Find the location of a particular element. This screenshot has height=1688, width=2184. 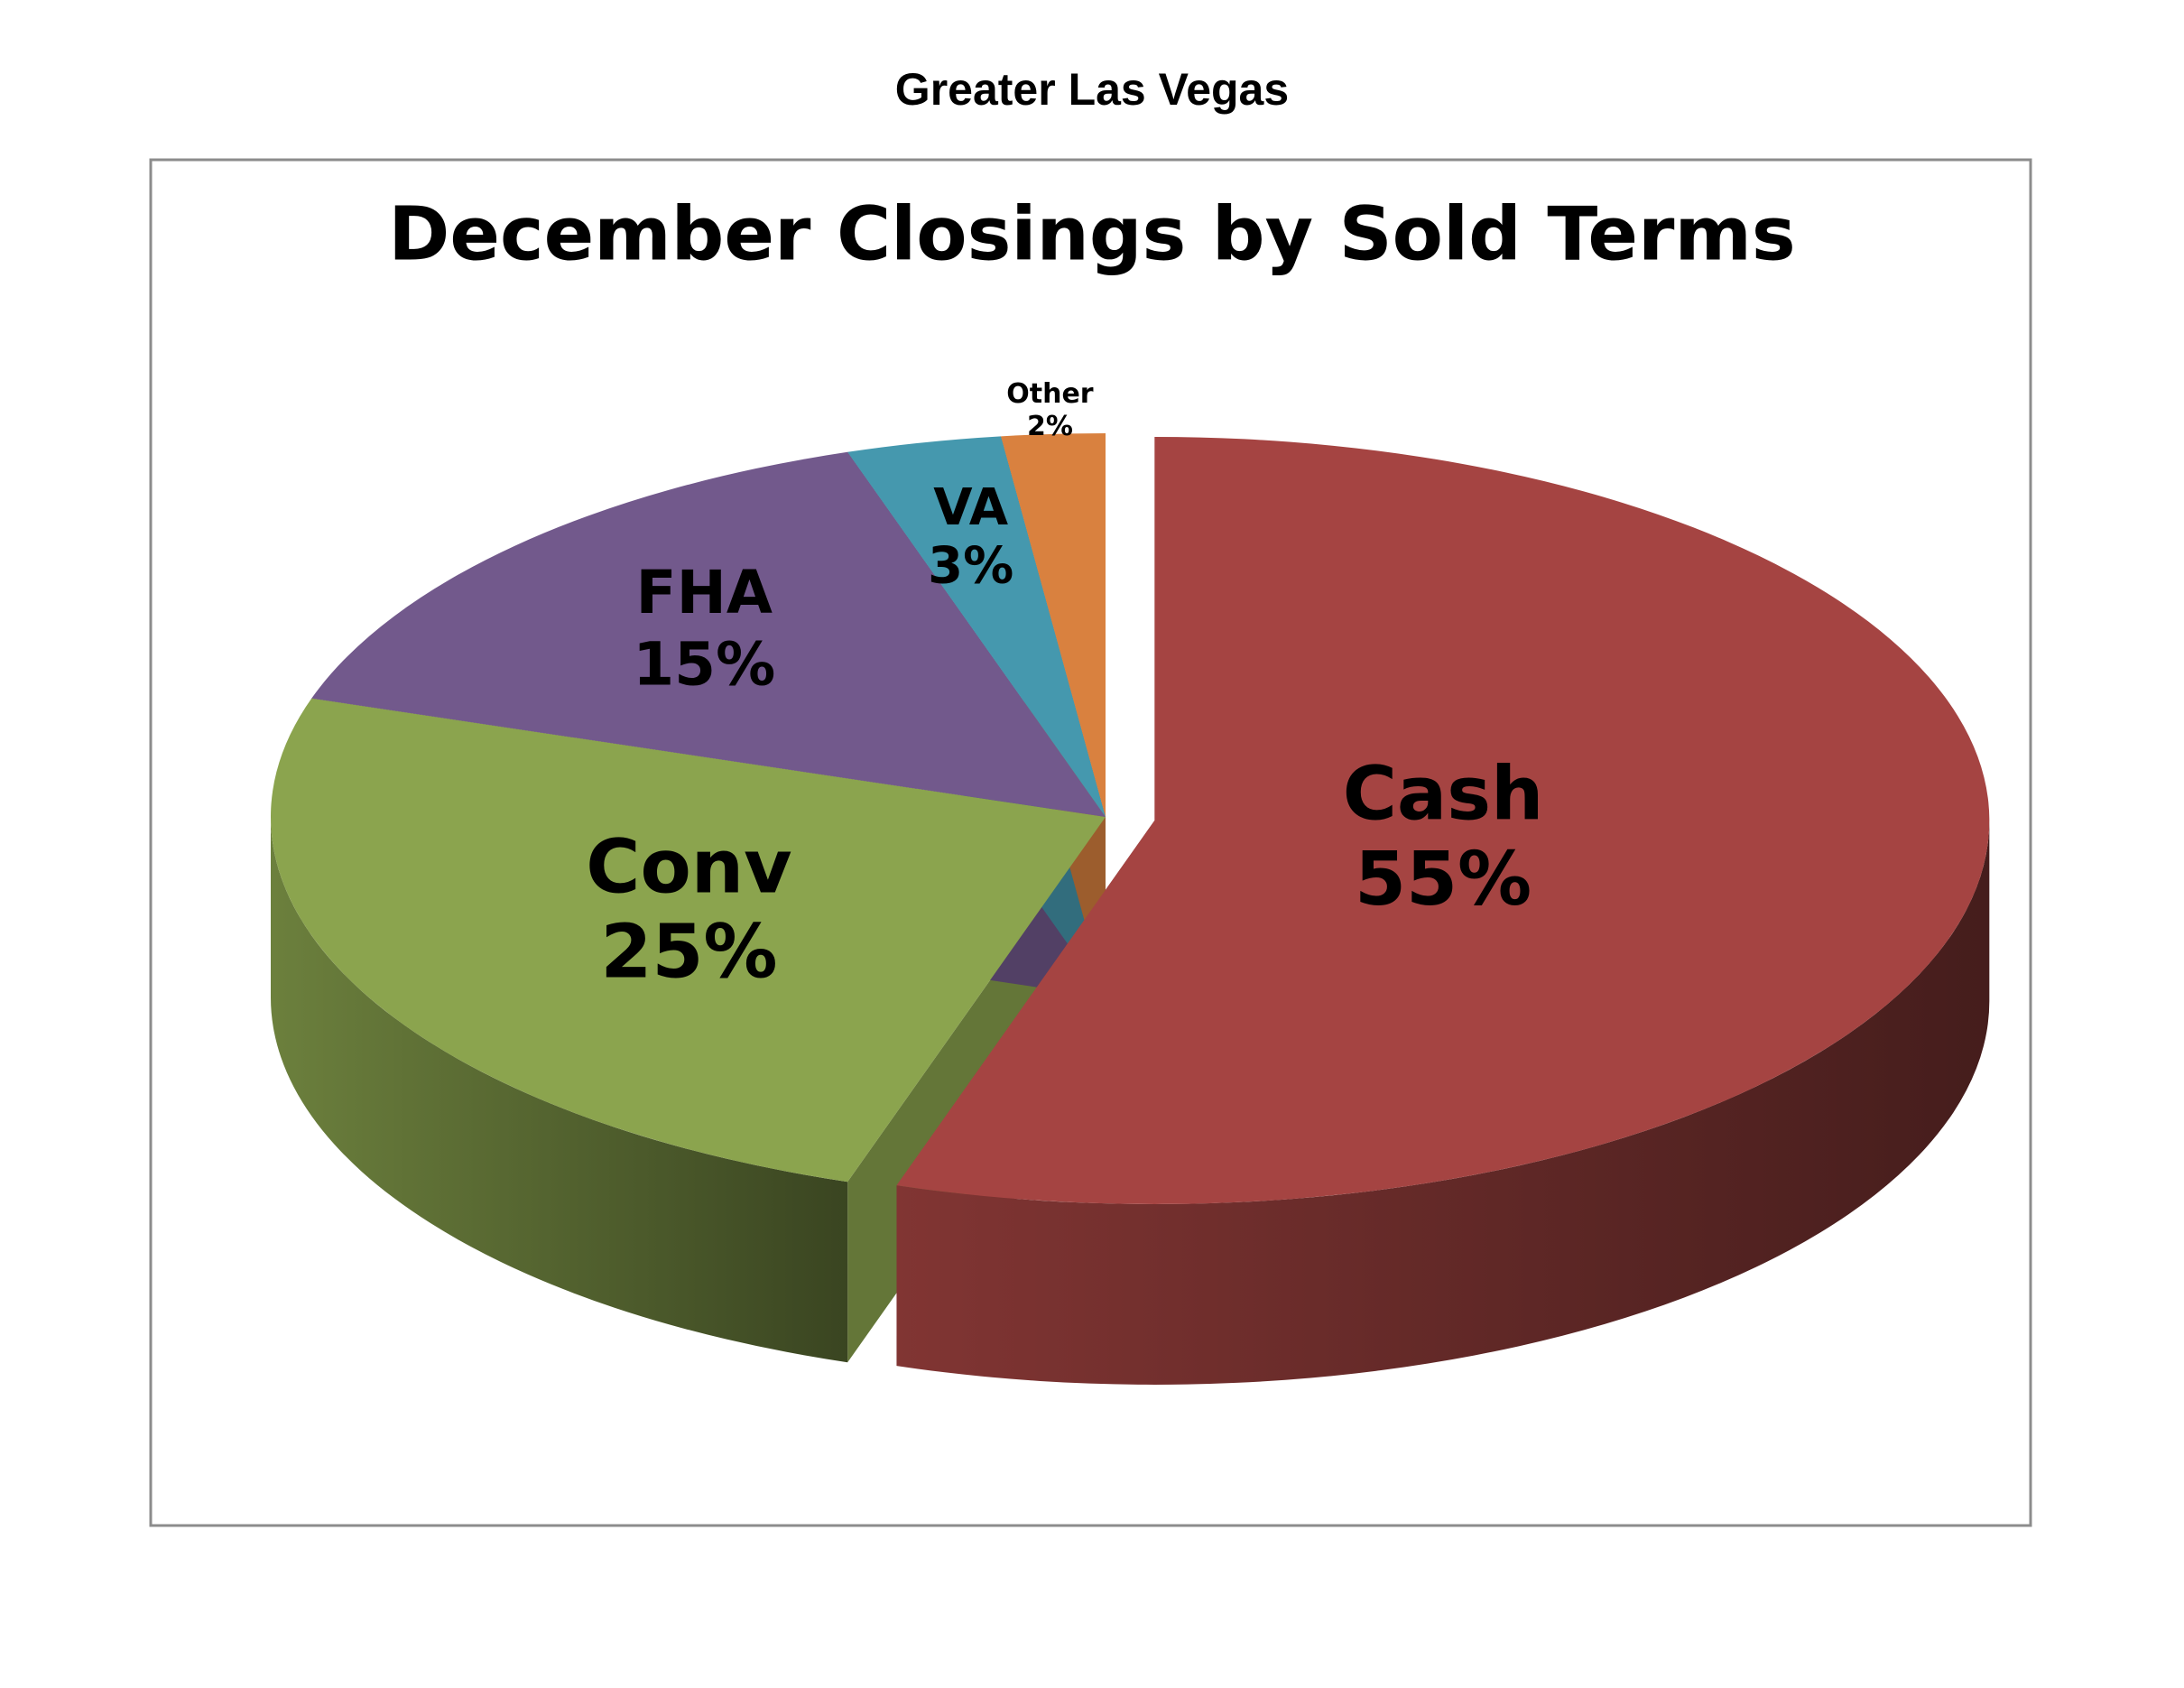

slice-label-name: FHA is located at coordinates (704, 593).